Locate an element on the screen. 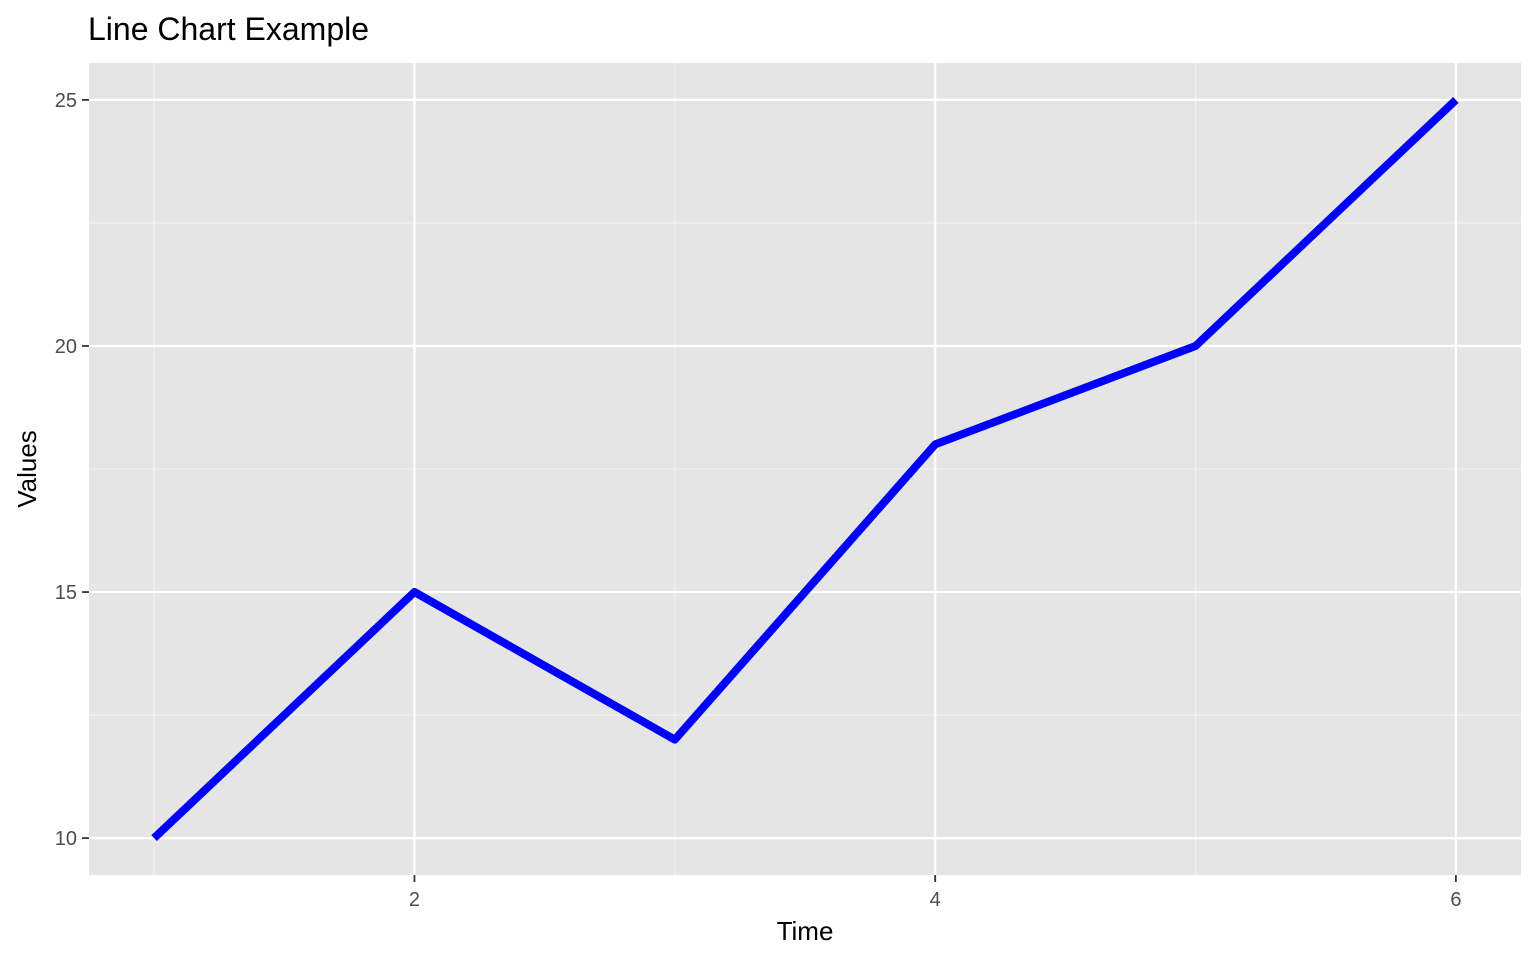 The width and height of the screenshot is (1536, 960). x-tick-label: 4 is located at coordinates (935, 900).